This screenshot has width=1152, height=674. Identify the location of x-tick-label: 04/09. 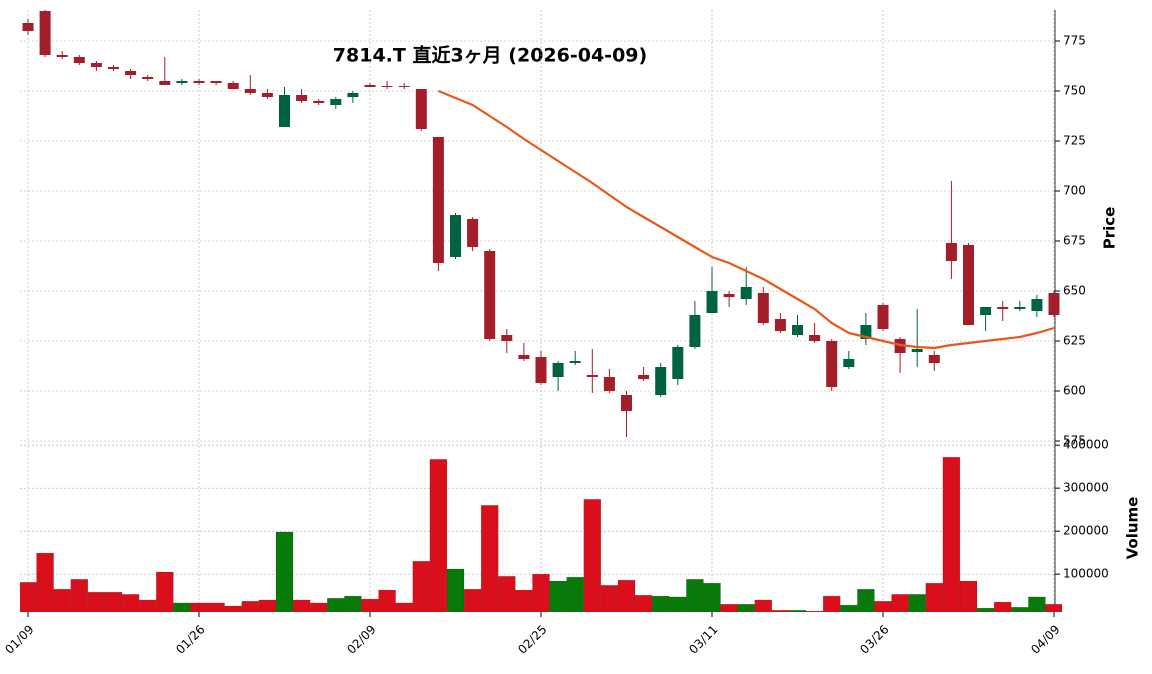
(1045, 639).